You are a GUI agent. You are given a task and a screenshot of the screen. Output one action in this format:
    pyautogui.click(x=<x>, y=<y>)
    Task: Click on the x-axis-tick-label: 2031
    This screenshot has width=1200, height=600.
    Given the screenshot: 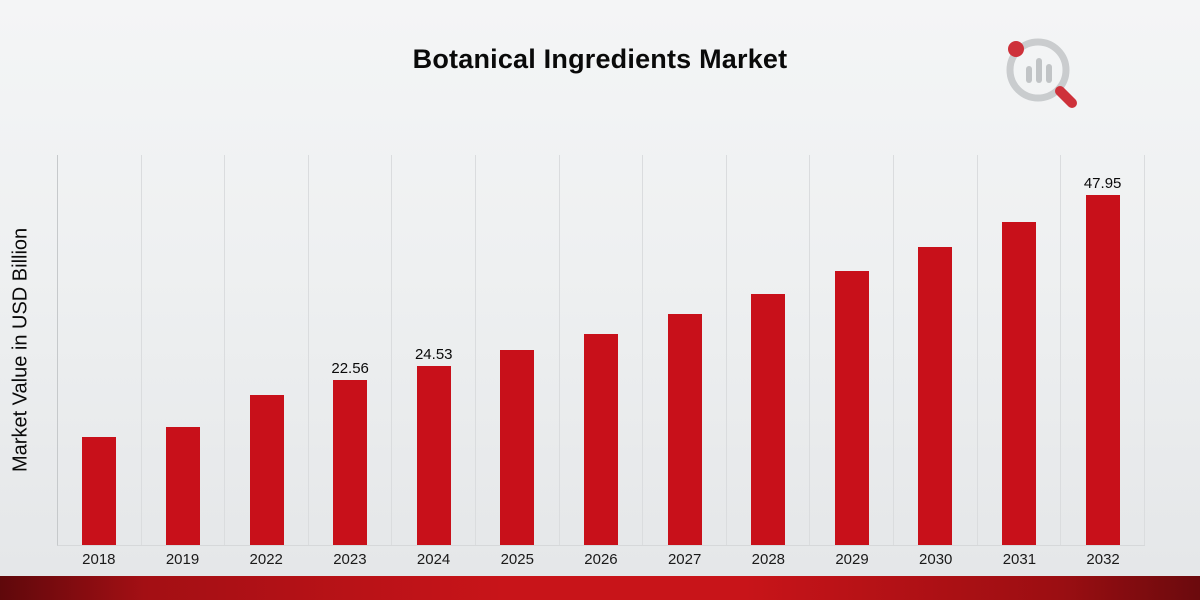 What is the action you would take?
    pyautogui.click(x=1019, y=559)
    